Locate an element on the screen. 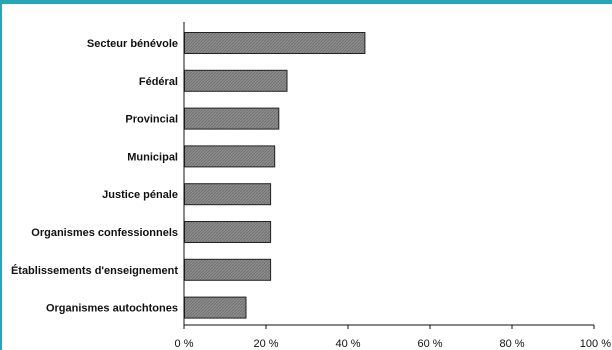 The image size is (612, 350). x-tick-label: 100 % is located at coordinates (595, 344).